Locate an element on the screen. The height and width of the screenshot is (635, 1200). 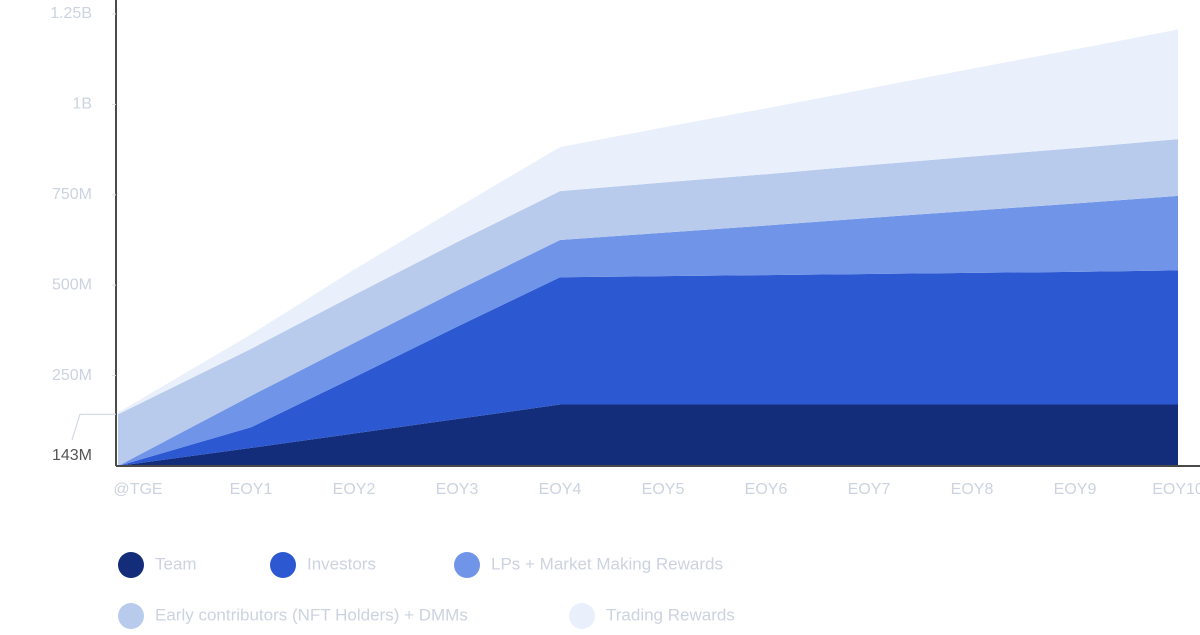
tick-callout is located at coordinates (93, 427).